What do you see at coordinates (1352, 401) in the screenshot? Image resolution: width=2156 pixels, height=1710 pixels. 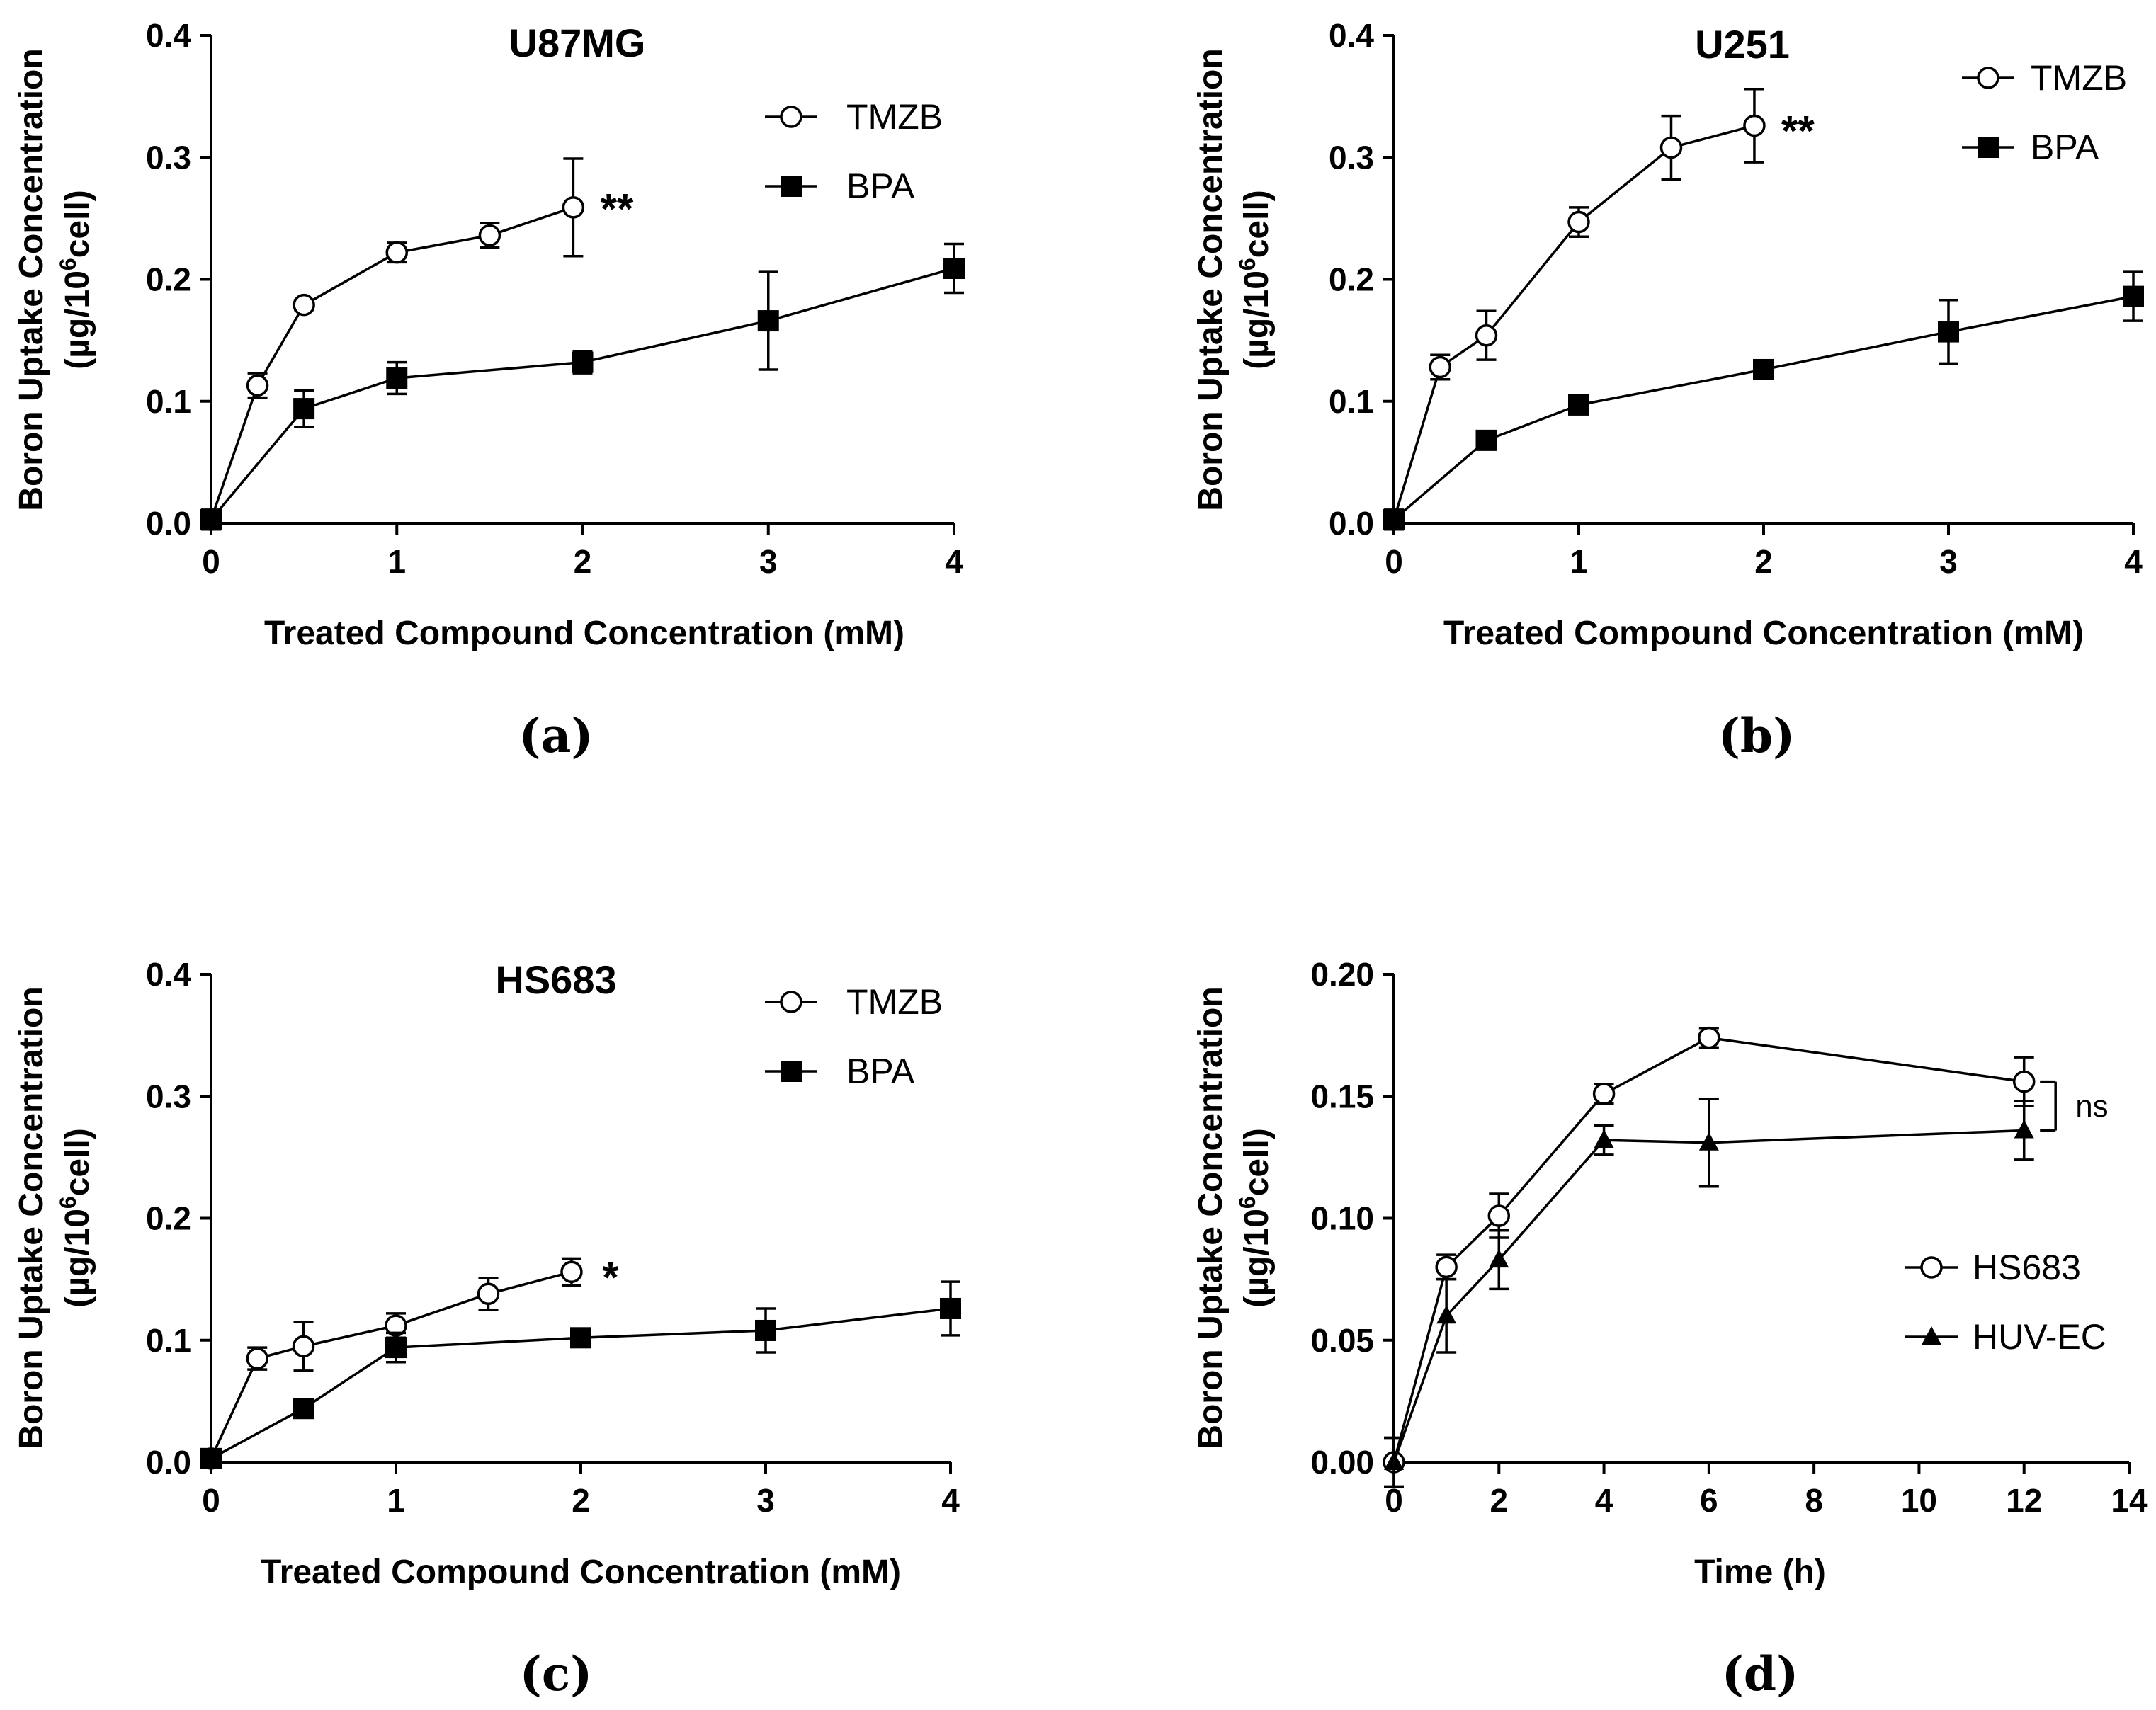 I see `panel-b-y-tick-label: 0.1` at bounding box center [1352, 401].